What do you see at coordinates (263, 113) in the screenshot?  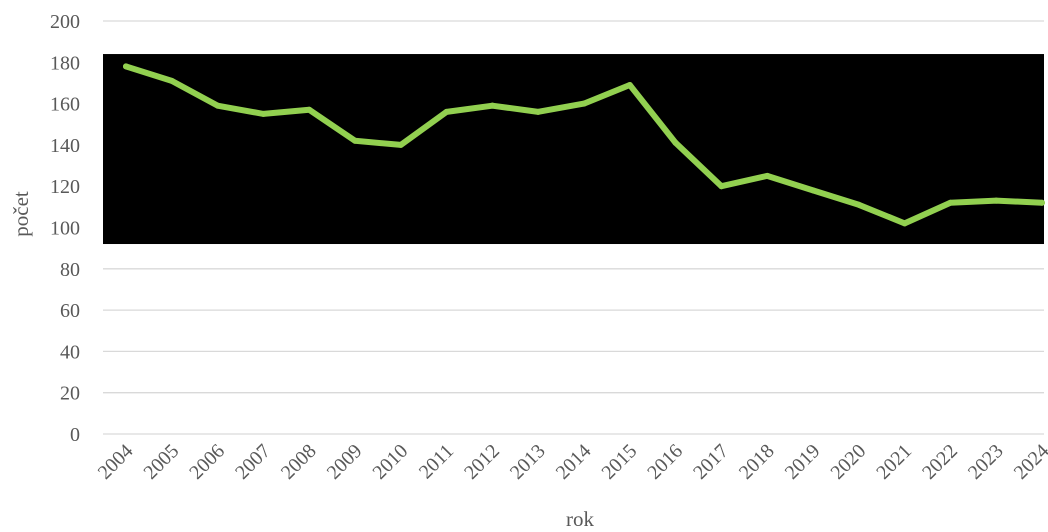 I see `data-point-2007` at bounding box center [263, 113].